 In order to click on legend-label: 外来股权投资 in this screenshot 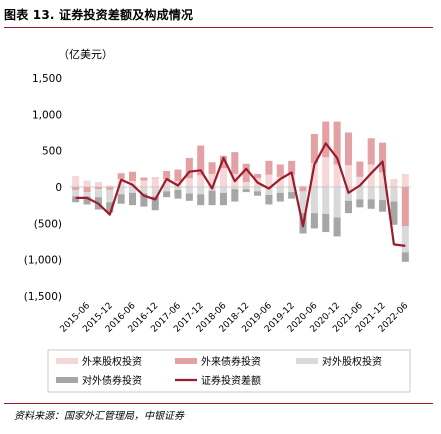, I will do `click(112, 361)`.